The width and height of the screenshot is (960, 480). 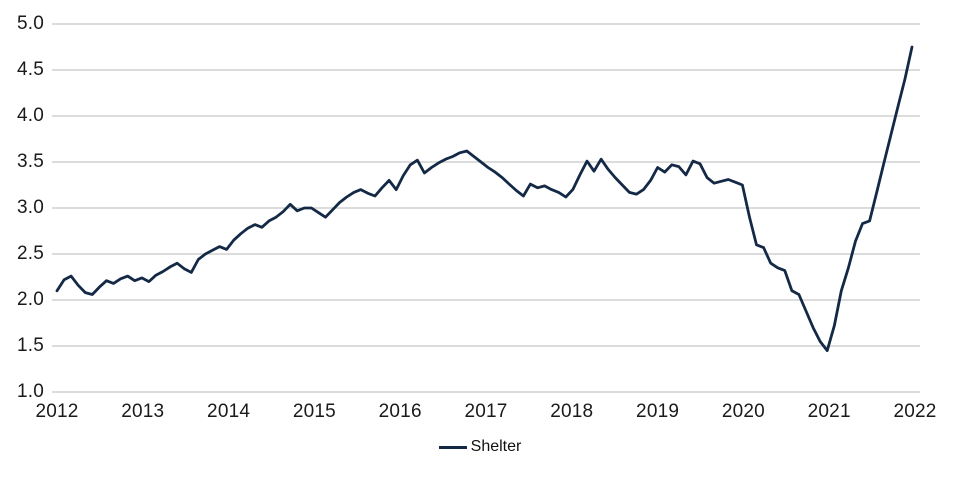 What do you see at coordinates (452, 447) in the screenshot?
I see `legend-line-marker` at bounding box center [452, 447].